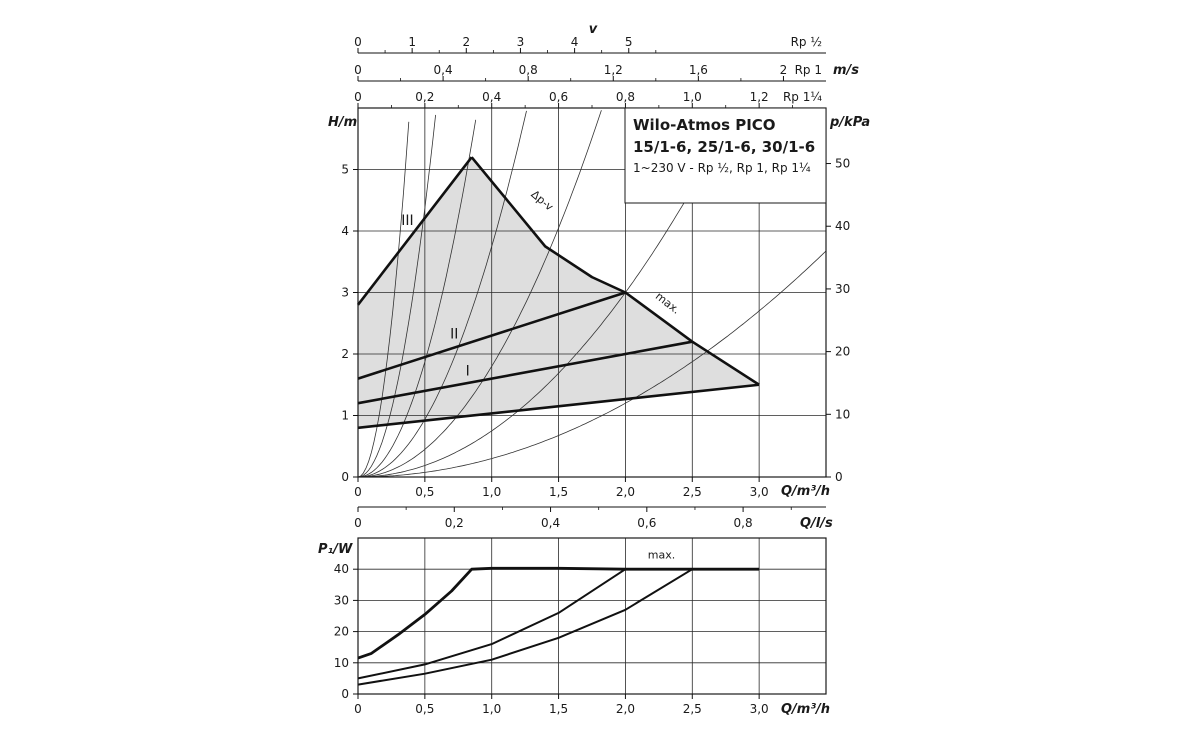 The image size is (1200, 750). I want to click on power-y-tick-label: 20, so click(341, 632).